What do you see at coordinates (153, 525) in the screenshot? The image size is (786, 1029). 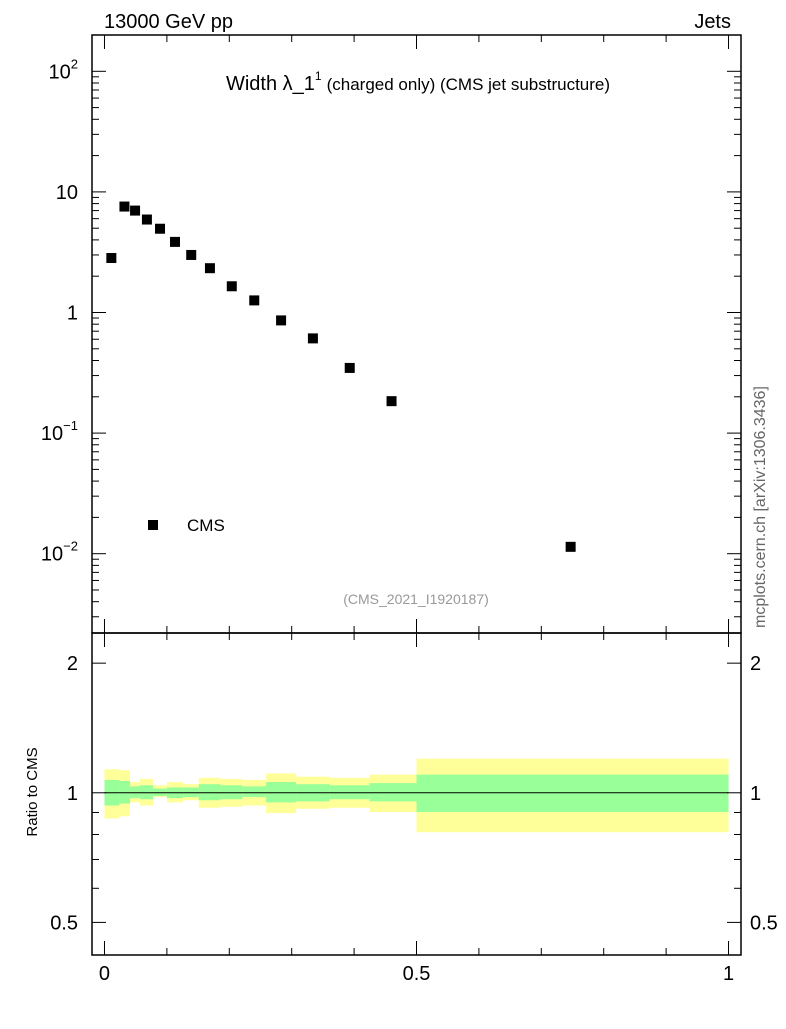 I see `legend-marker` at bounding box center [153, 525].